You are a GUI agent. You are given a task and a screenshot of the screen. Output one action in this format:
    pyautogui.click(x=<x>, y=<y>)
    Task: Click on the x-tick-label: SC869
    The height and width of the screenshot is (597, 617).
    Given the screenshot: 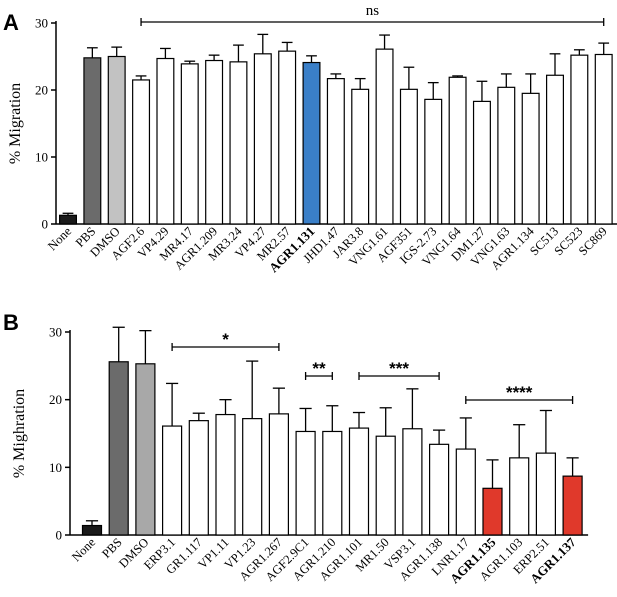 What is the action you would take?
    pyautogui.click(x=593, y=241)
    